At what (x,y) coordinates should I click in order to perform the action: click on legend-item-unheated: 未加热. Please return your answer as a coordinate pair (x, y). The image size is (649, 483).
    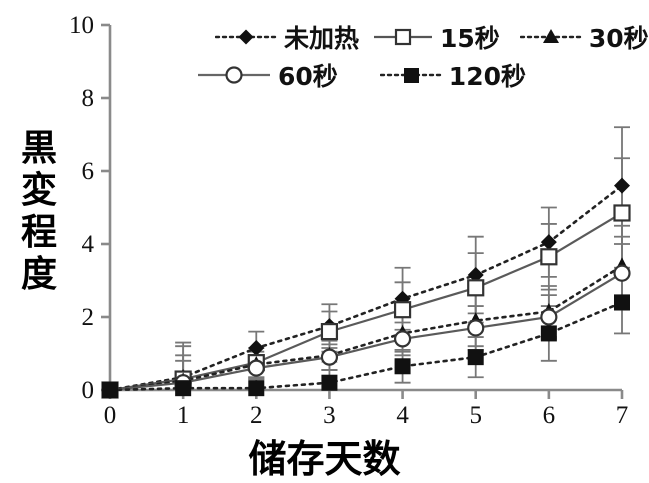
    Looking at the image, I should click on (287, 37).